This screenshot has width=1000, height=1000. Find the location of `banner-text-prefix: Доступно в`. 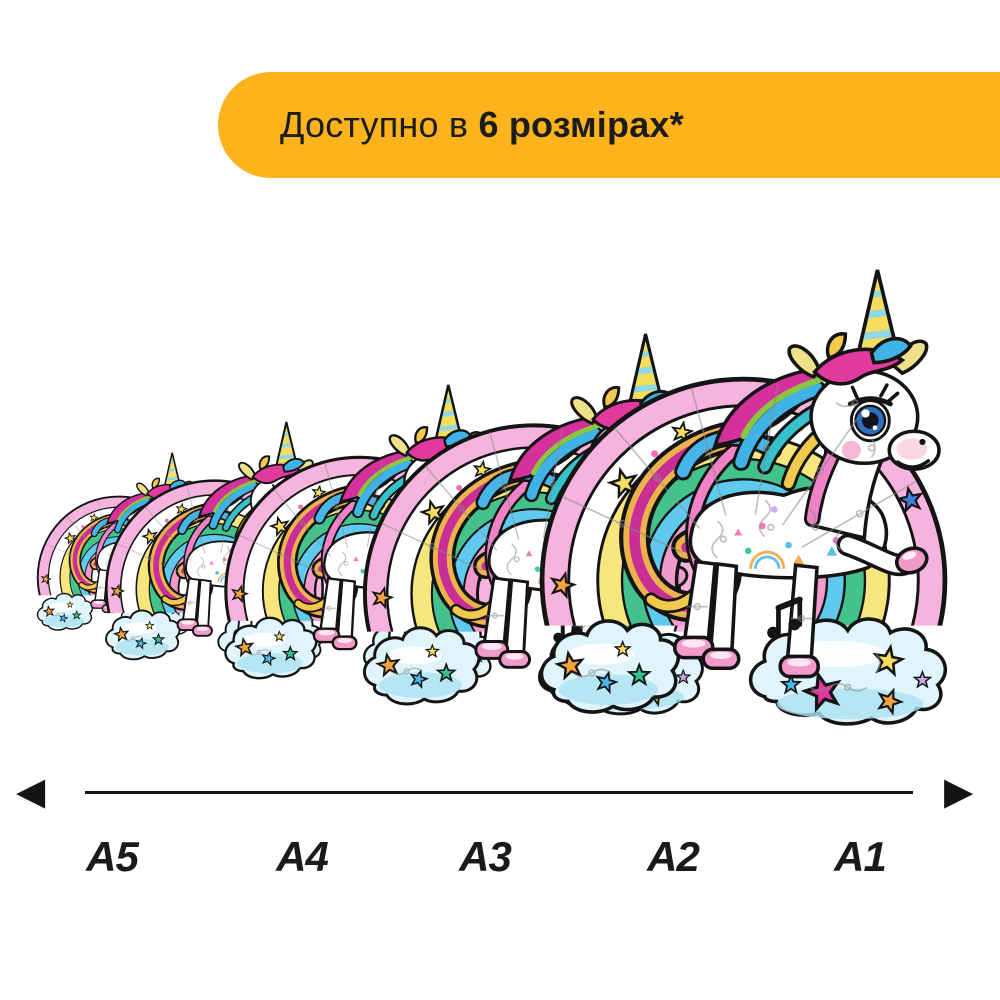

banner-text-prefix: Доступно в is located at coordinates (379, 124).